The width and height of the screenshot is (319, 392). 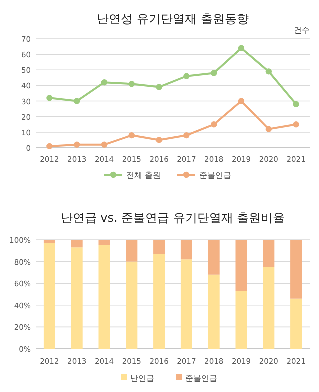 What do you see at coordinates (142, 378) in the screenshot?
I see `legend-label: 난연급` at bounding box center [142, 378].